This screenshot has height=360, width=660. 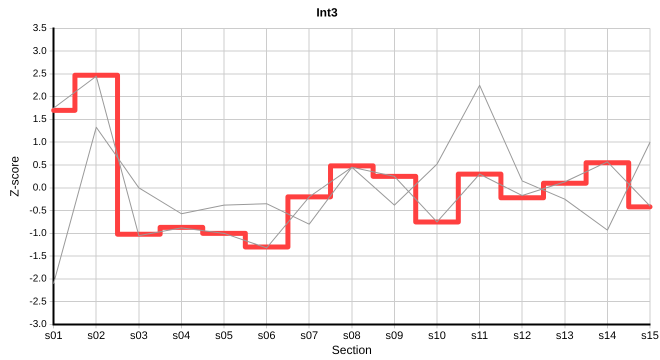 I want to click on y-tick-label: 3.0, so click(x=40, y=51).